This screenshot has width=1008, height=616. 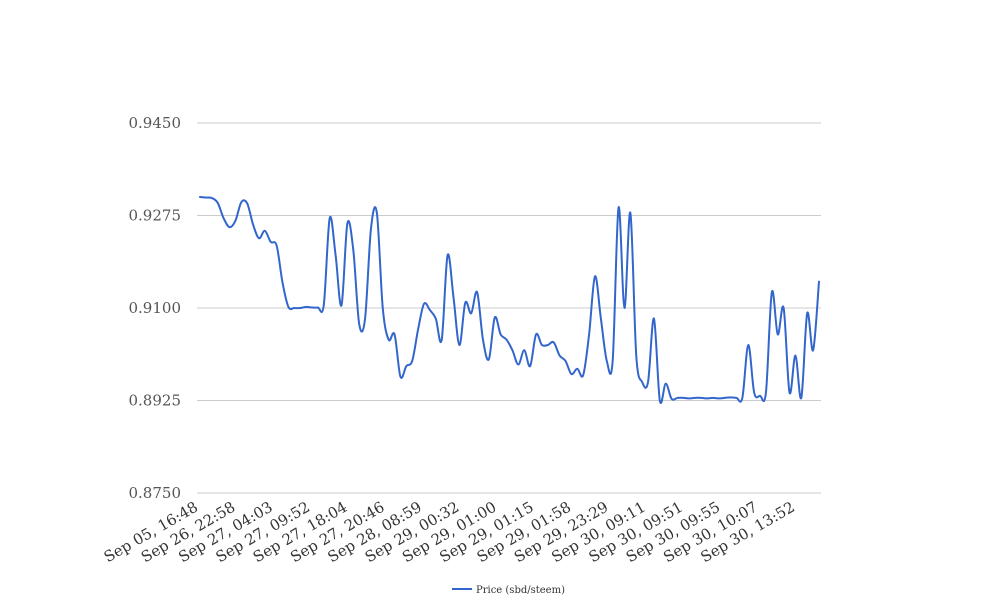 I want to click on y-tick-label-3: 0.8925, so click(x=155, y=401).